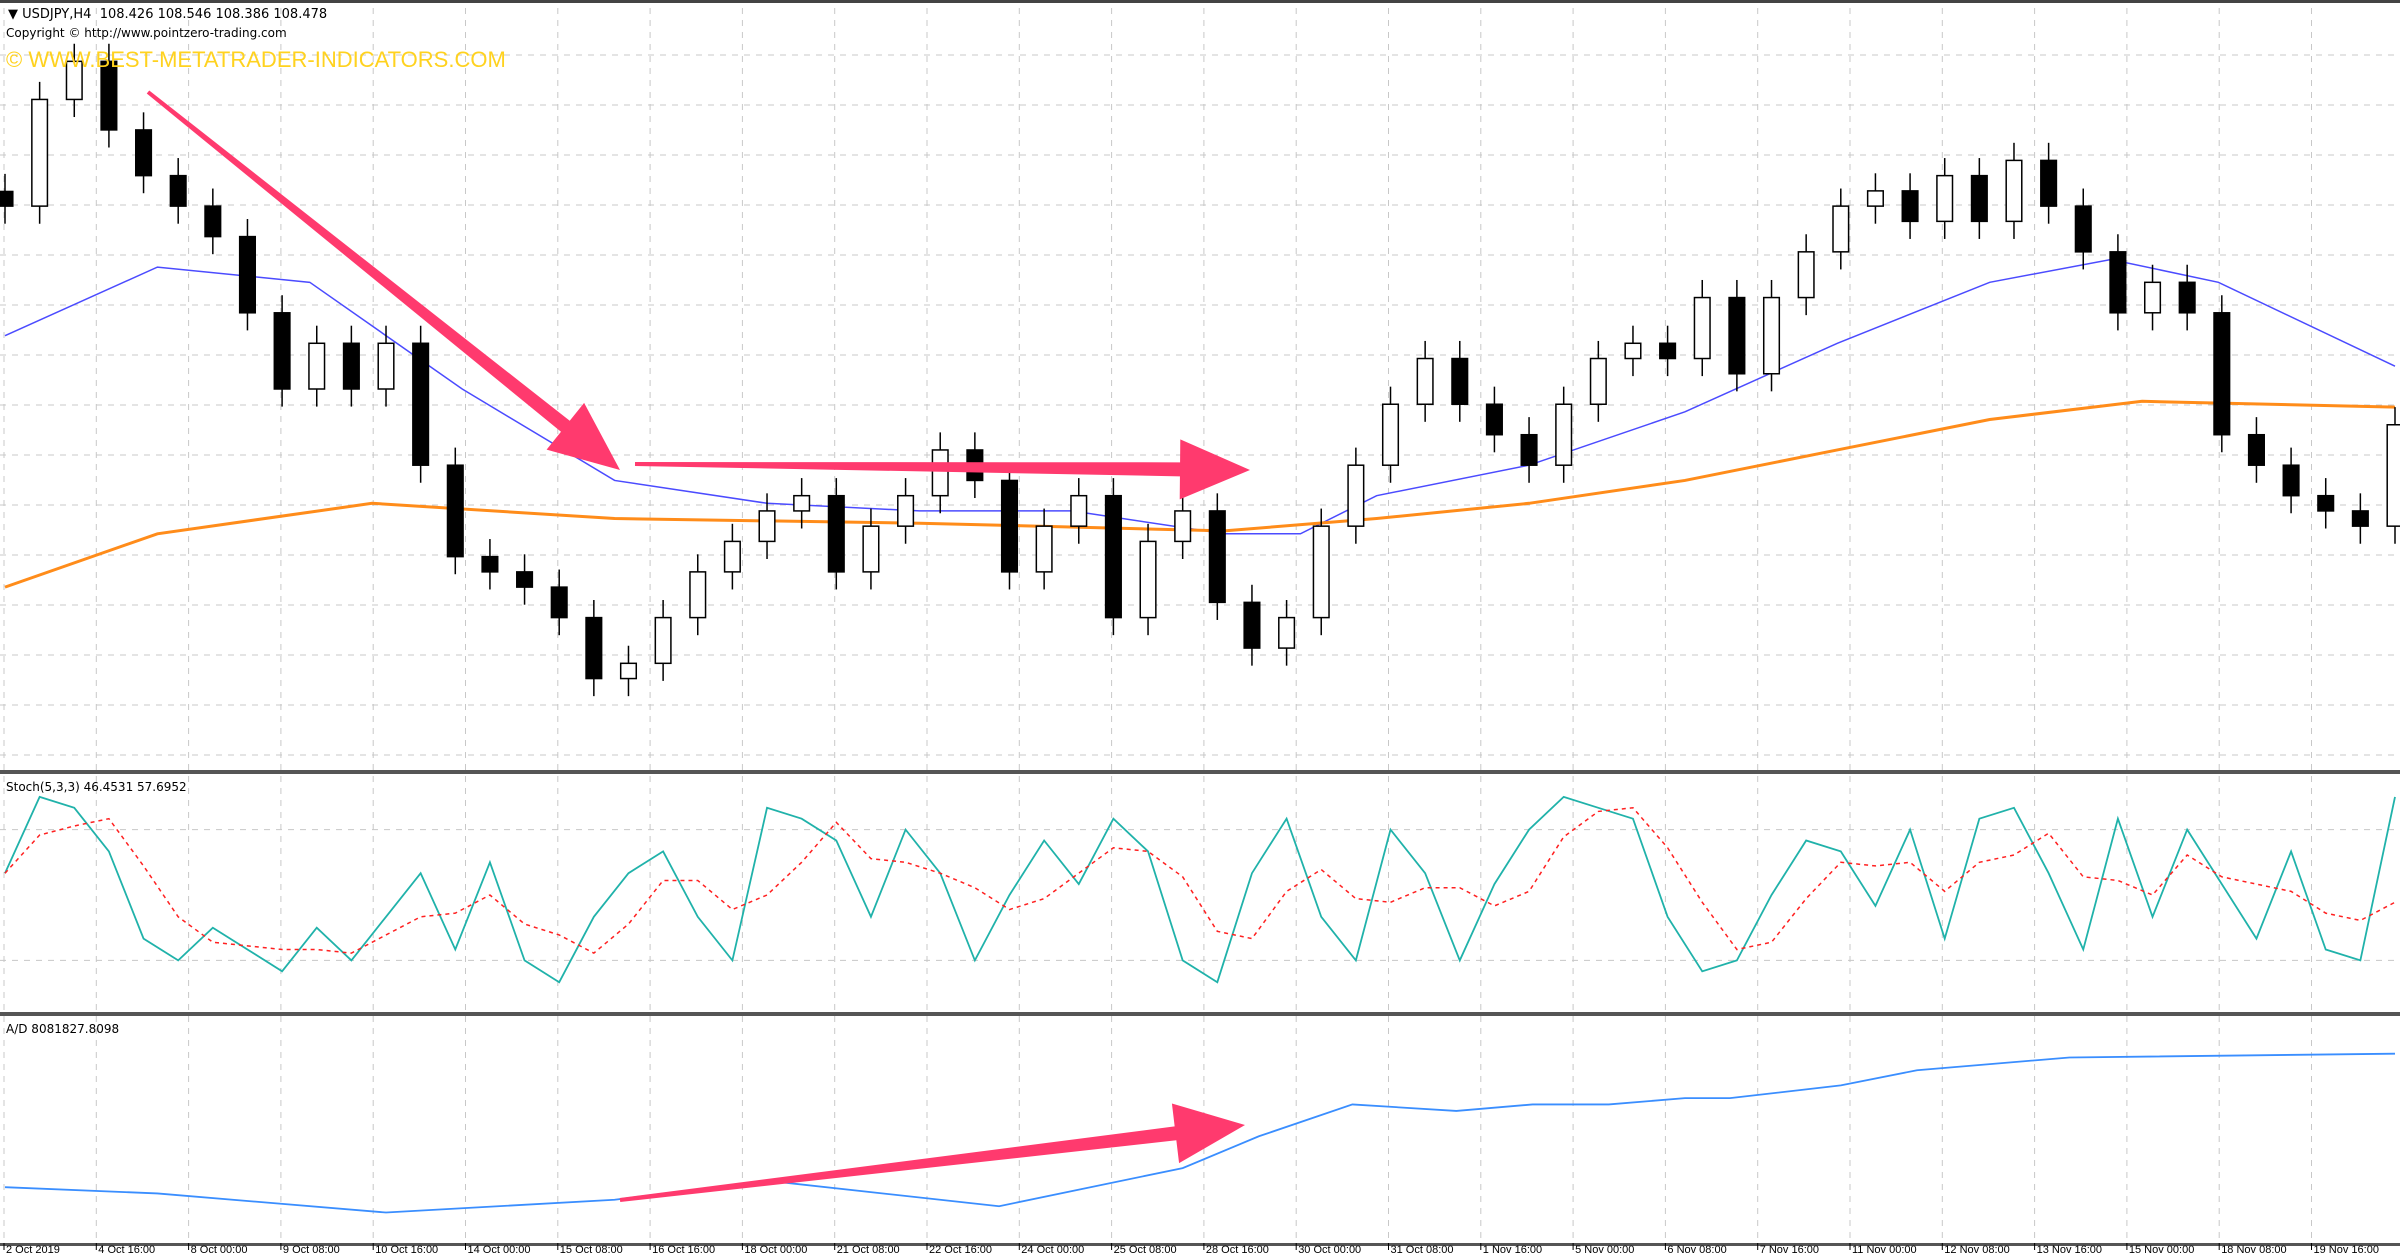 Image resolution: width=2400 pixels, height=1257 pixels. Describe the element at coordinates (2161, 1250) in the screenshot. I see `x-tick-label: 15 Nov 00:00` at that location.